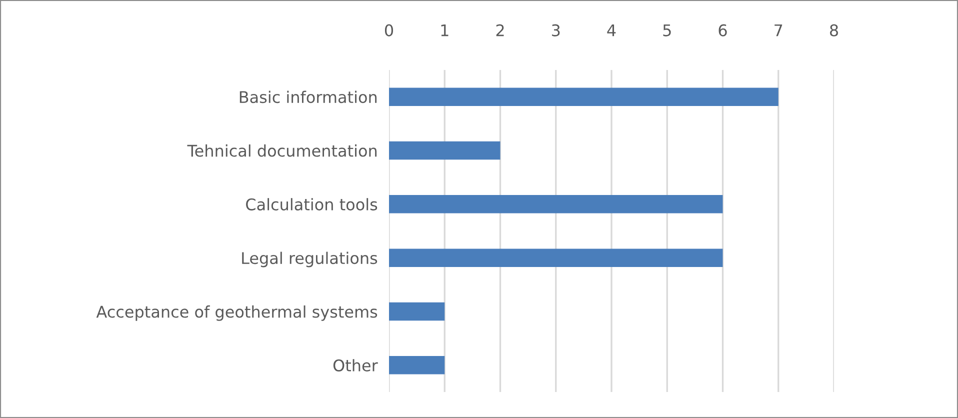  Describe the element at coordinates (312, 204) in the screenshot. I see `y-tick-label: Calculation tools` at that location.